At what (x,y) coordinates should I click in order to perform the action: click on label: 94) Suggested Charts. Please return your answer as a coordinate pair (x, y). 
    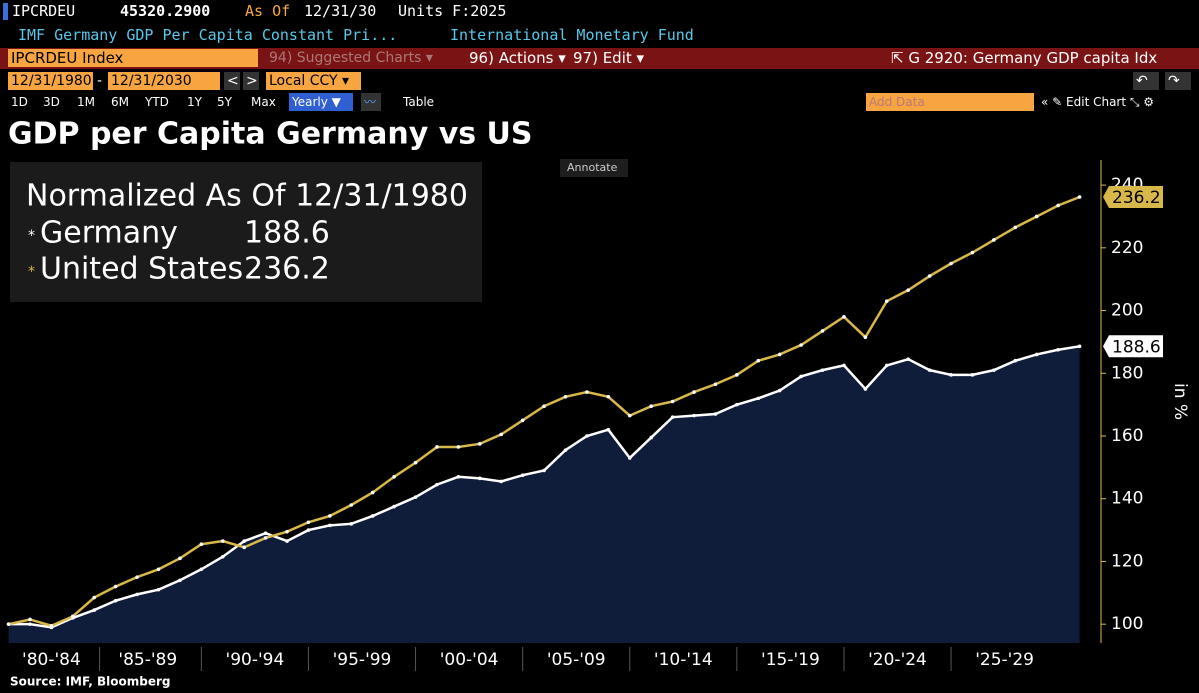
    Looking at the image, I should click on (345, 58).